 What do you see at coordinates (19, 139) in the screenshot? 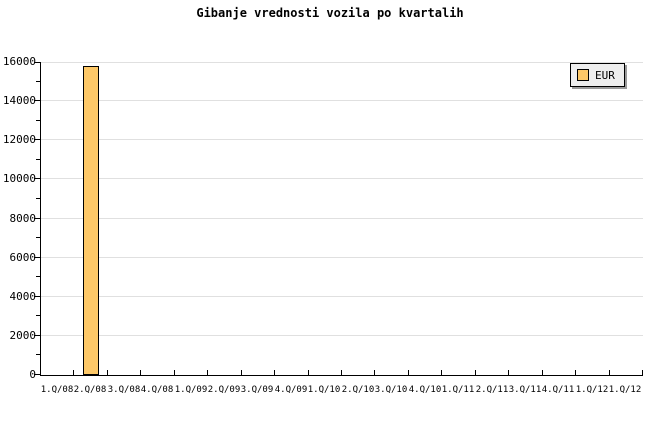
I see `y-axis-label: 12000` at bounding box center [19, 139].